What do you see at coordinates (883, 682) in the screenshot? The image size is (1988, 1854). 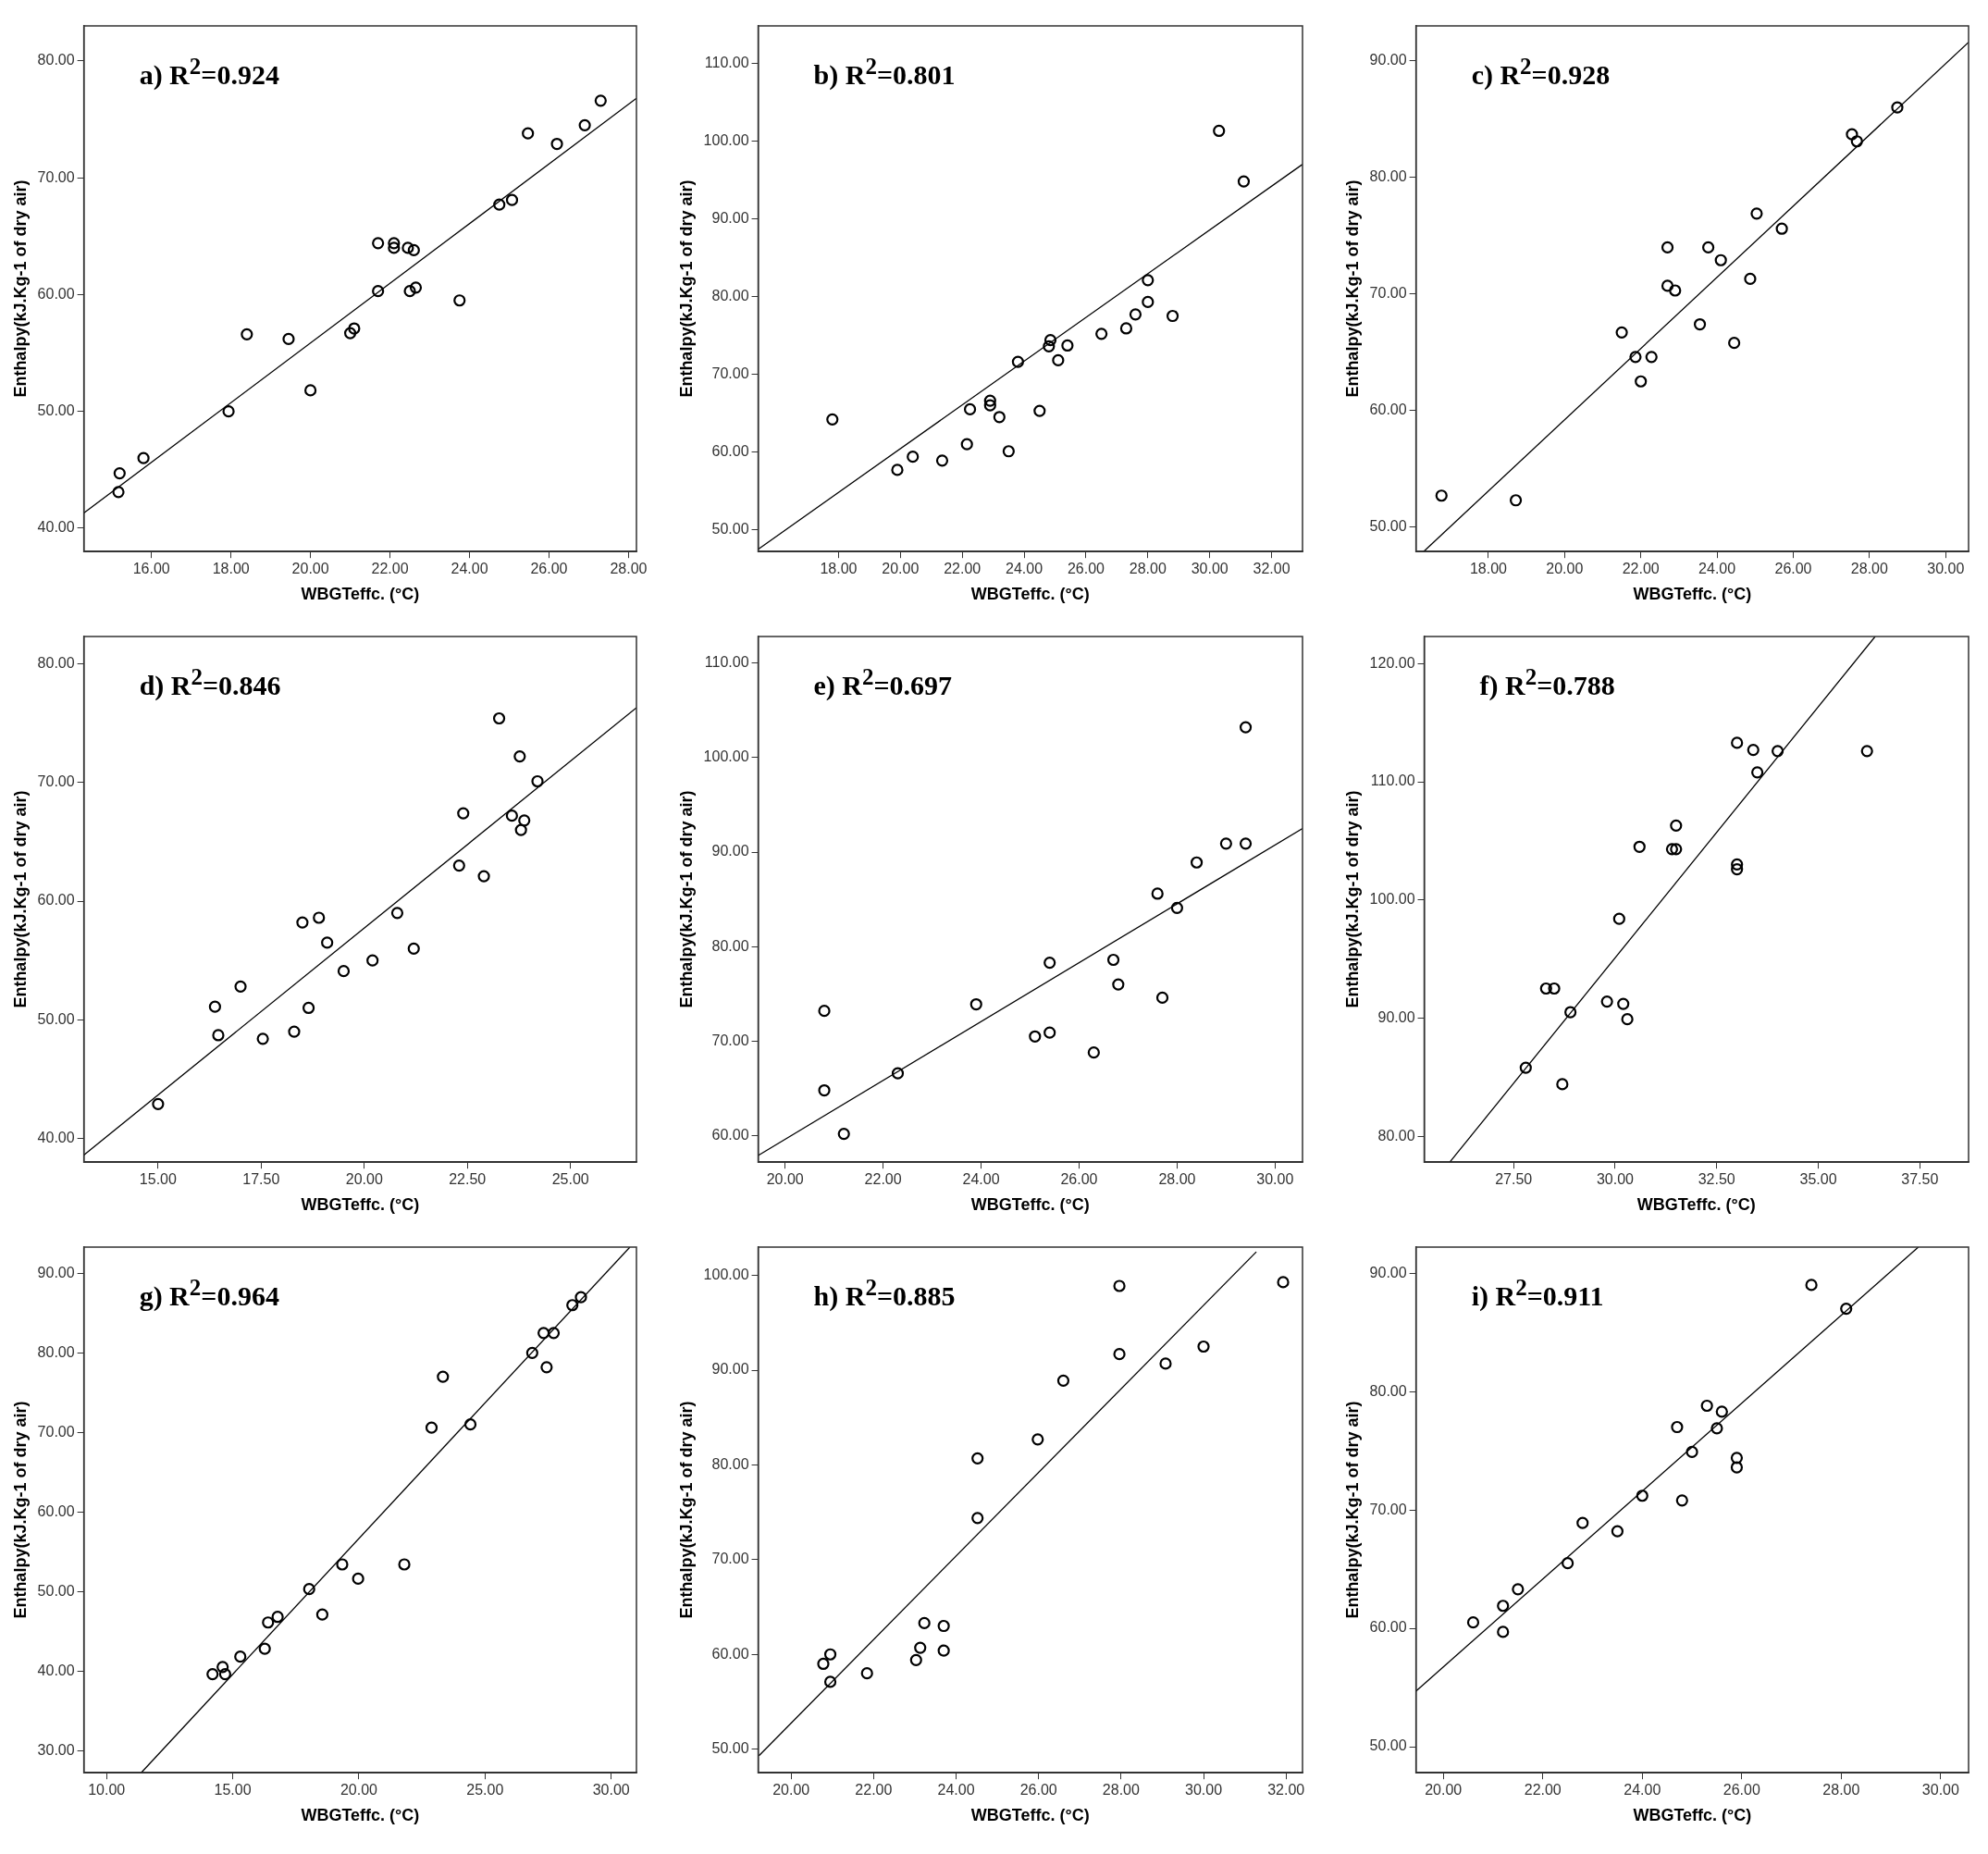 I see `annotation: e) R$^{2}$=0.697` at bounding box center [883, 682].